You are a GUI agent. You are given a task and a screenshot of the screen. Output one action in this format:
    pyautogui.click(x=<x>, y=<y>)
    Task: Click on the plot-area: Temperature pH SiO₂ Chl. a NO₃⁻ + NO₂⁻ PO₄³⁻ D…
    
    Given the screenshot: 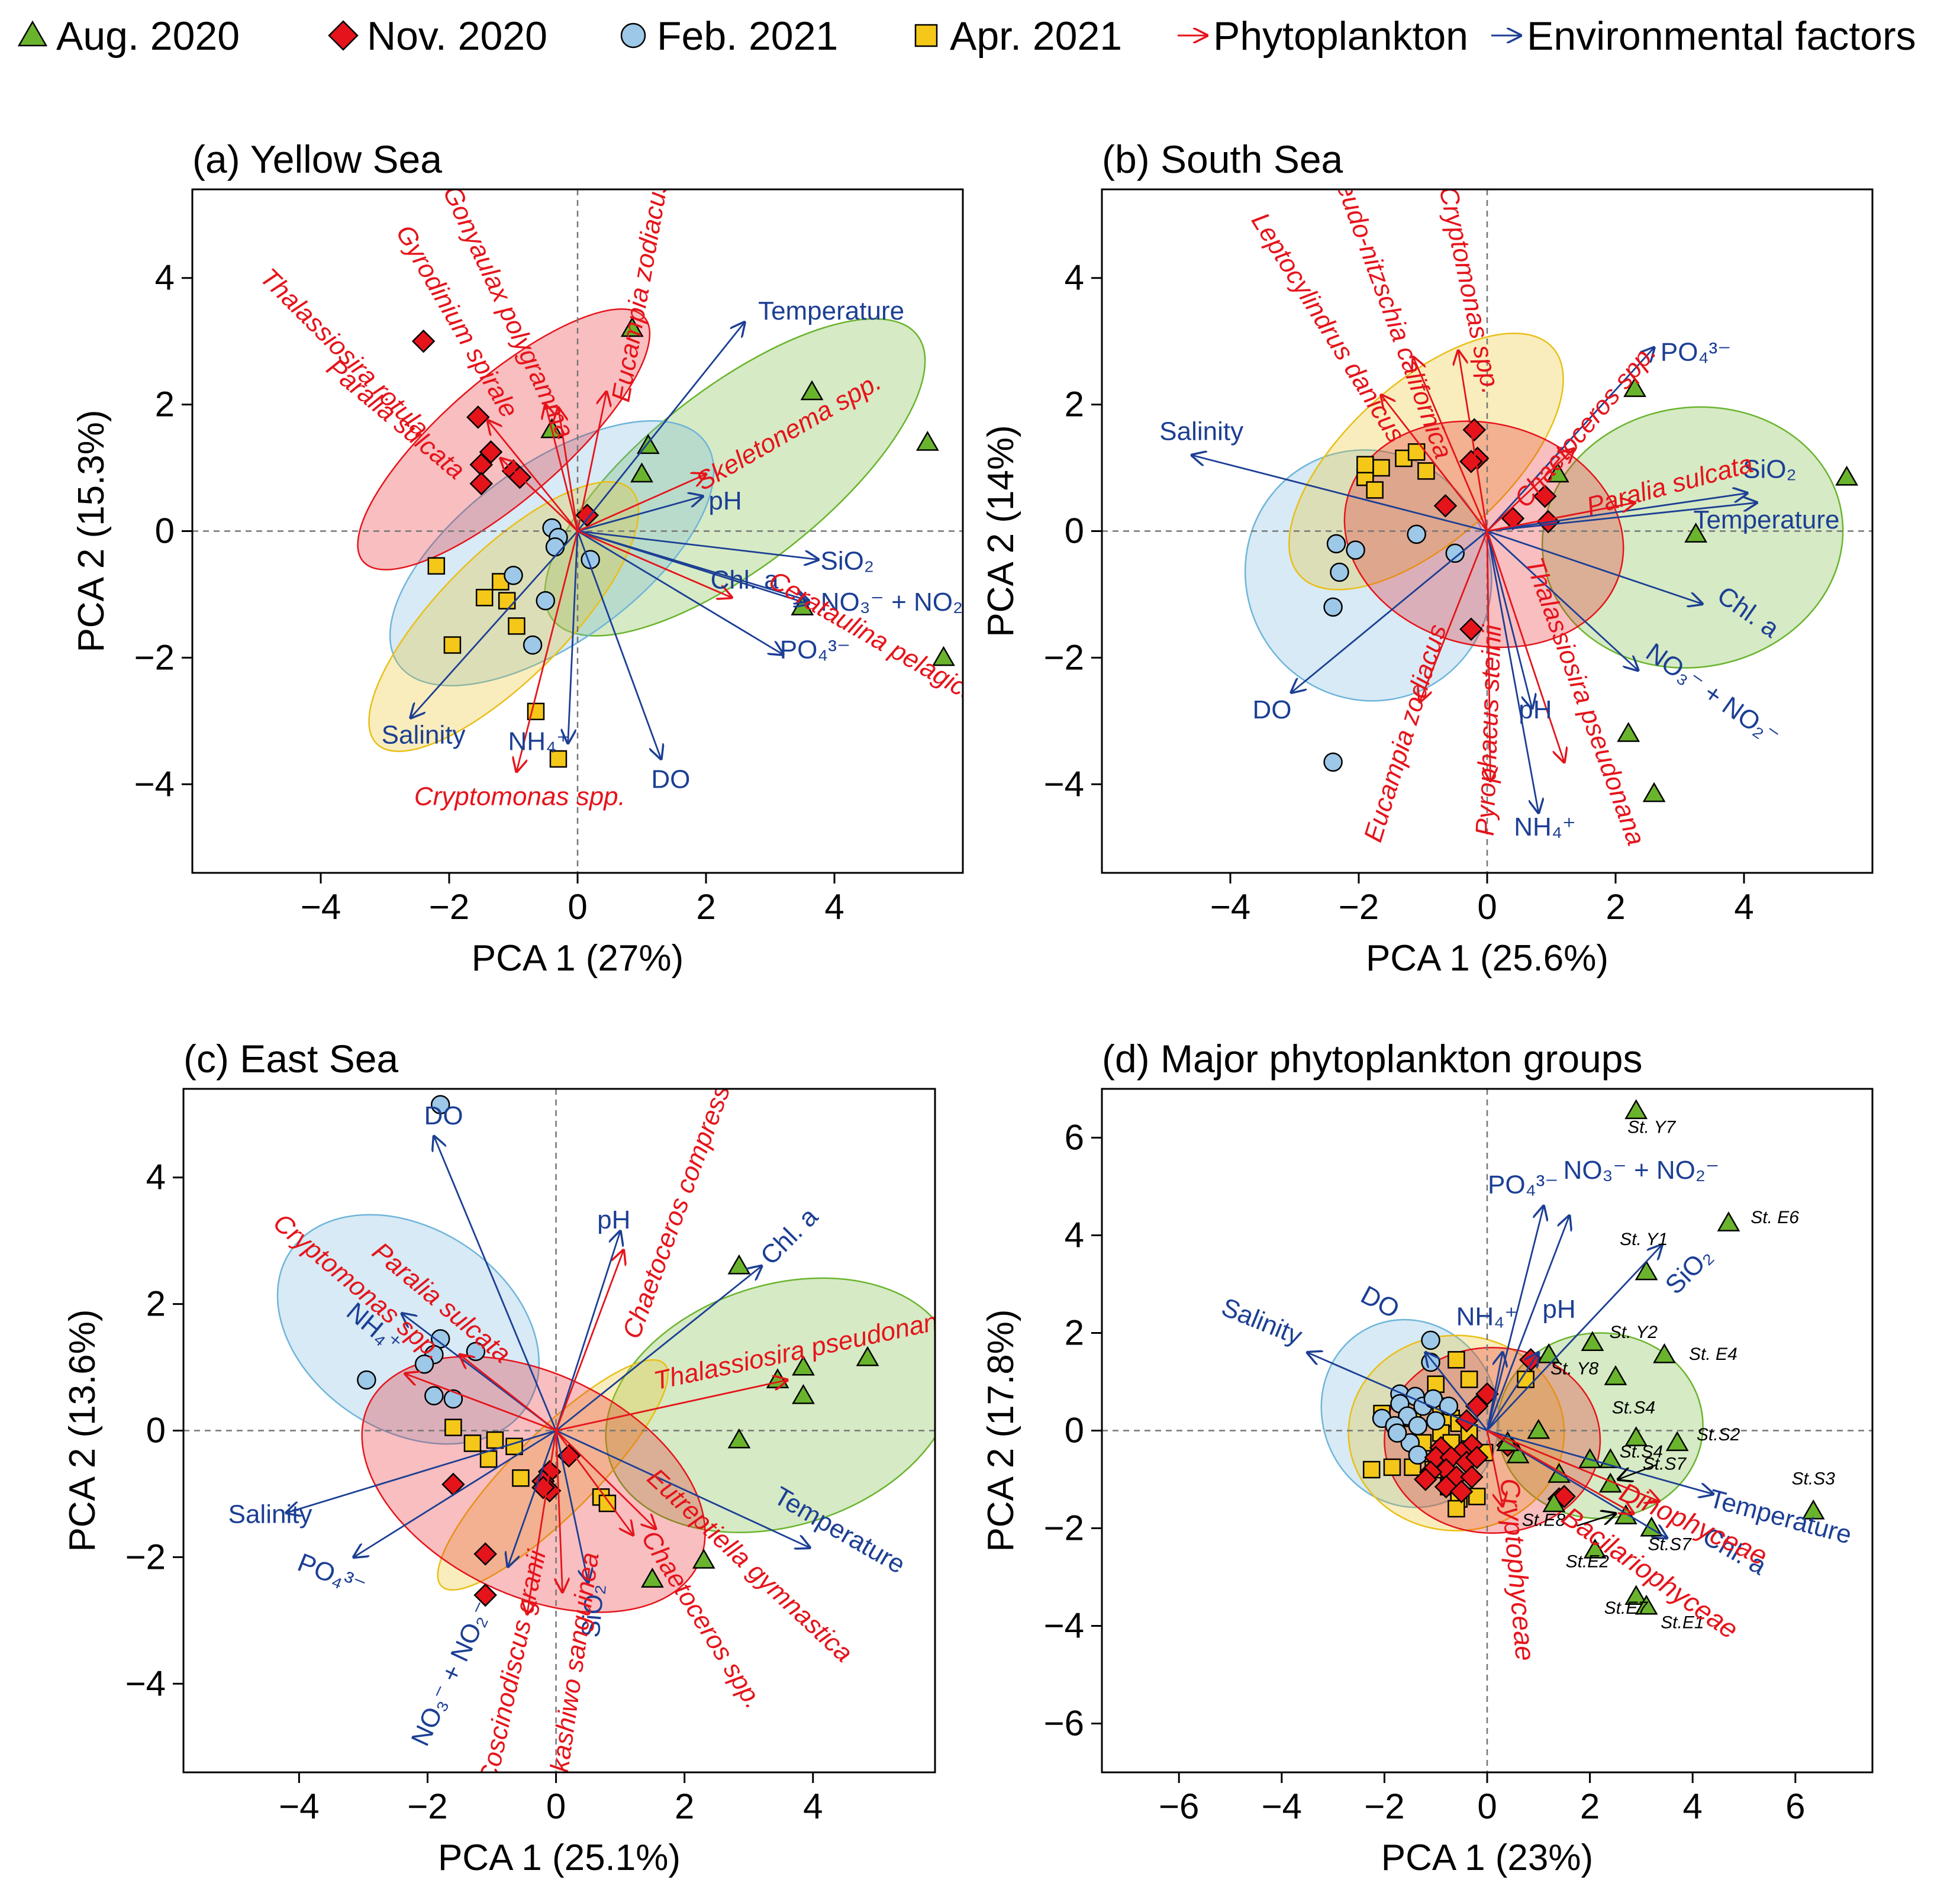 What is the action you would take?
    pyautogui.click(x=577, y=531)
    